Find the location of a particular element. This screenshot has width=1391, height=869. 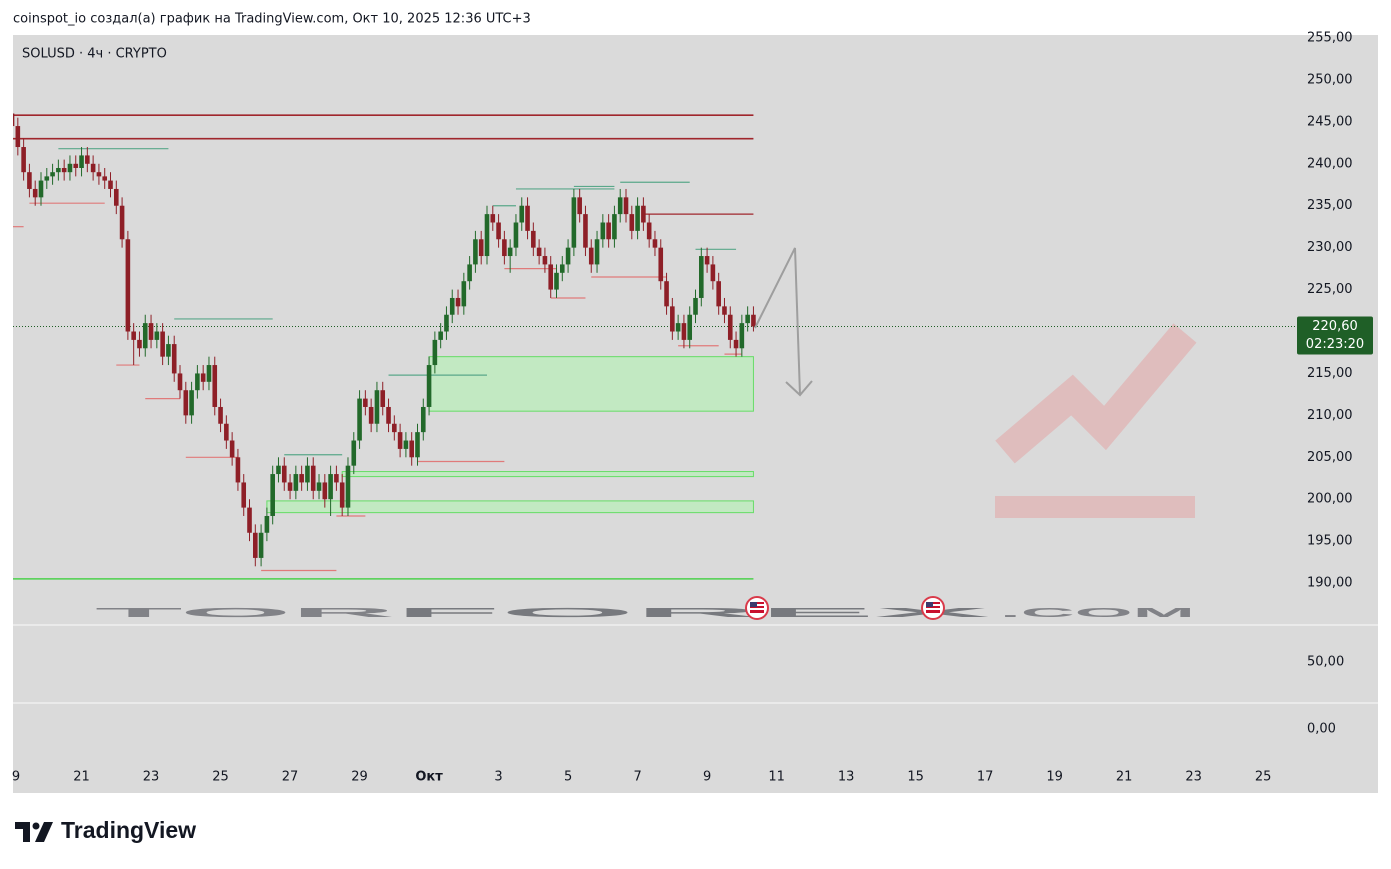

y-tick-label: 195,00 is located at coordinates (1330, 541).